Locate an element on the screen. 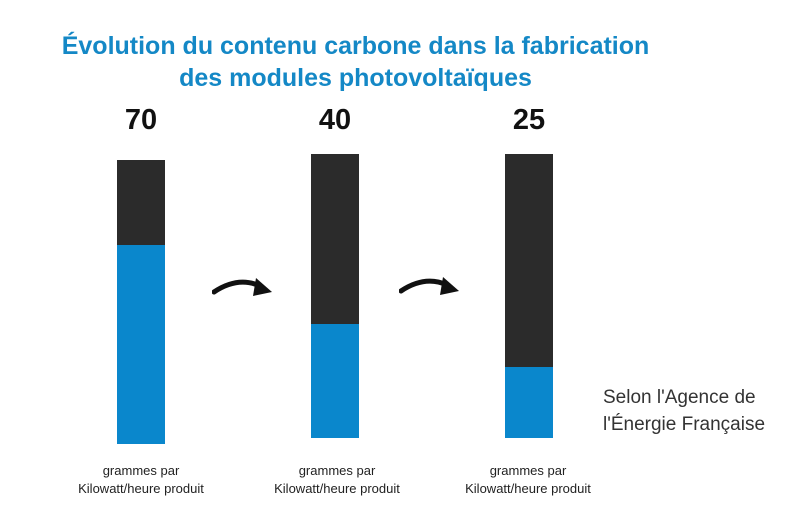  bar-value-label-1: 70 is located at coordinates (141, 120).